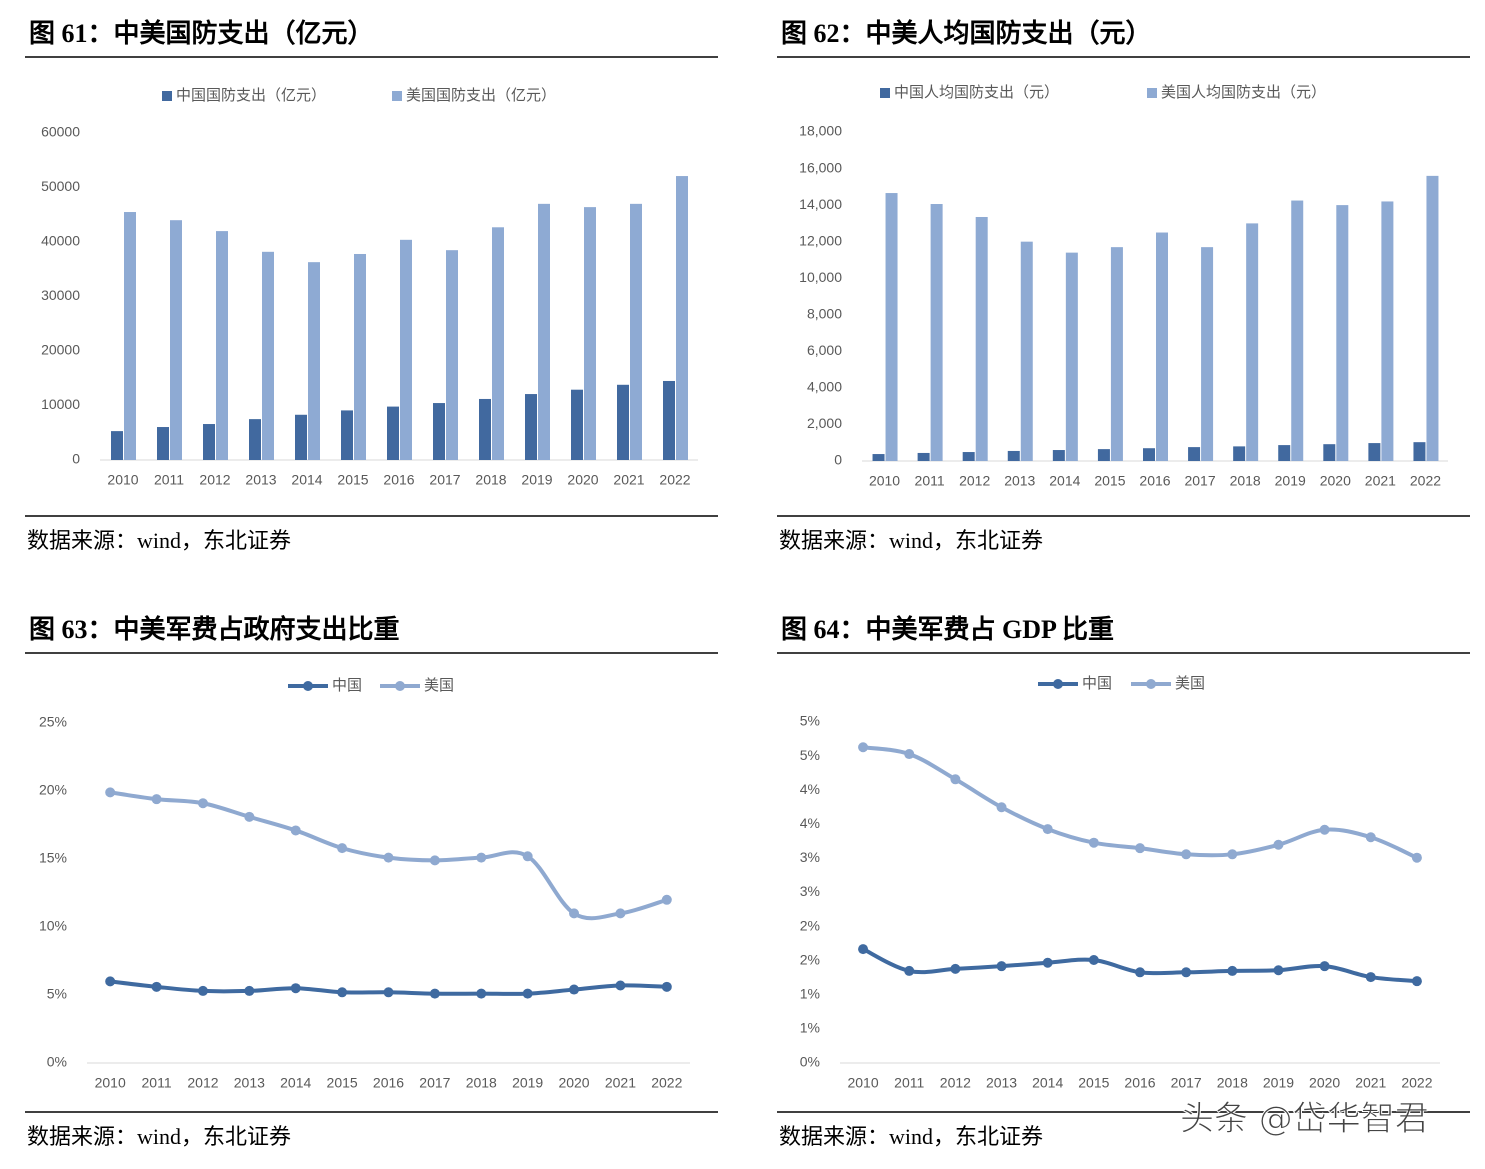 The width and height of the screenshot is (1485, 1169). I want to click on legend-label: 美国人均国防支出（元）, so click(1243, 92).